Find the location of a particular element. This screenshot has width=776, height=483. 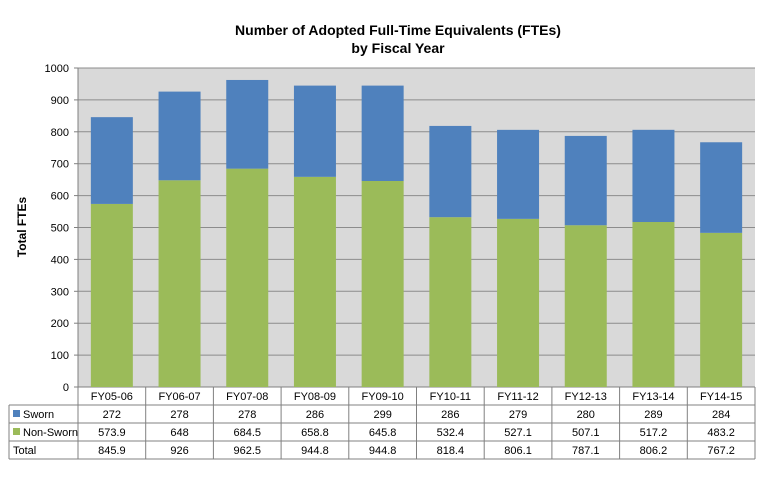

y-tick-label: 800 is located at coordinates (60, 133).